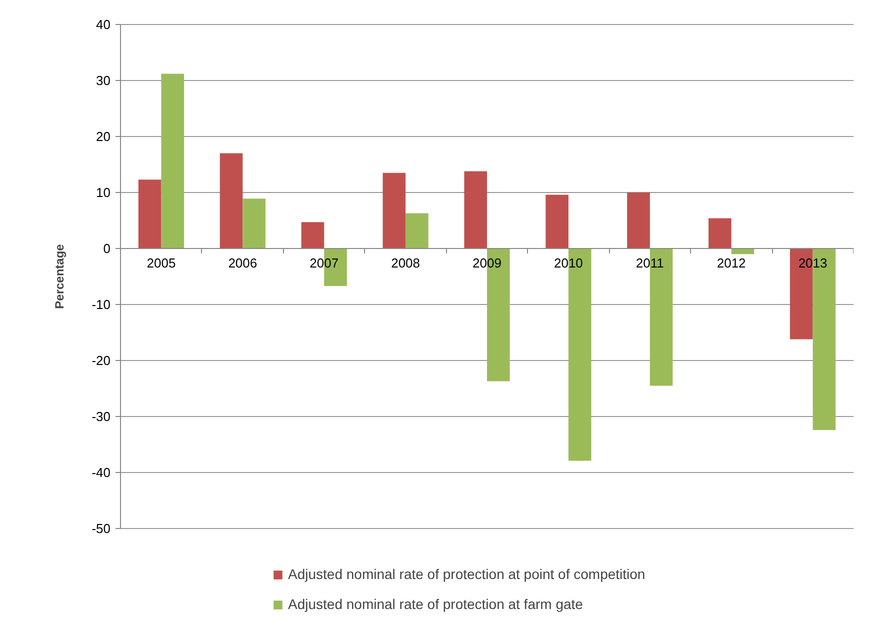 The height and width of the screenshot is (637, 890). Describe the element at coordinates (405, 263) in the screenshot. I see `x-tick-label: 2008` at that location.